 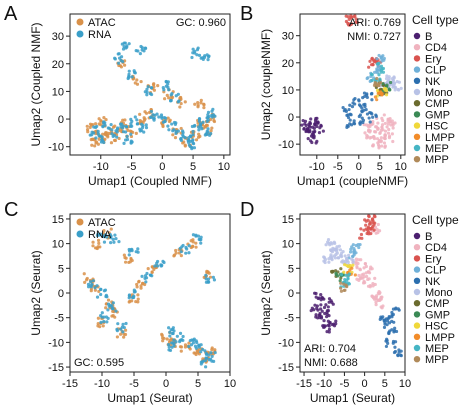 I want to click on y-tick-label: 15, so click(x=288, y=220).